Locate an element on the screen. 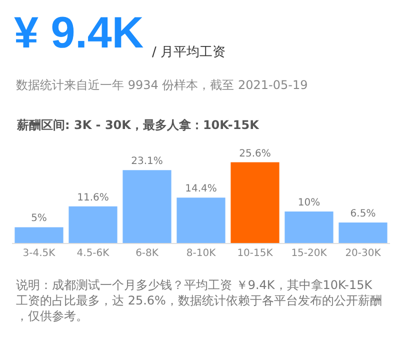 This screenshot has width=402, height=355. text: 说明：成都测试一个月多少钱？平均工资 ￥9.4K，其中拿10K-15K 工资的占比最多，达 25.6%，数据统计依赖于各平台发布的公开薪酬，仅供参考。 is located at coordinates (199, 301).